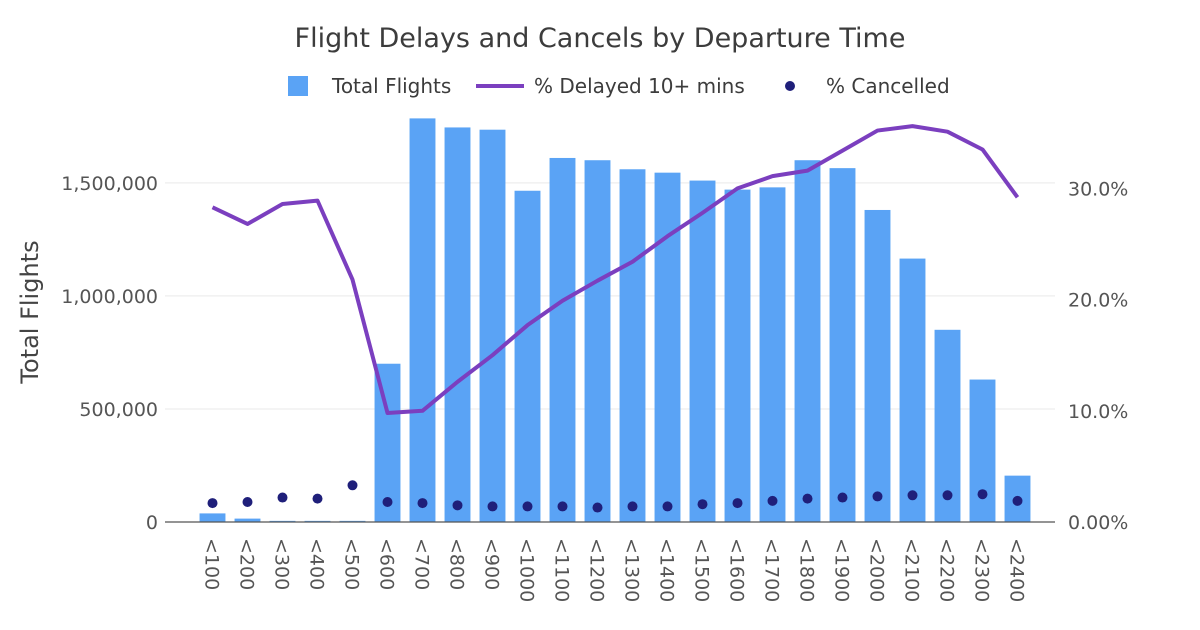 Image resolution: width=1200 pixels, height=630 pixels. Describe the element at coordinates (457, 564) in the screenshot. I see `x-tick-label: <800` at that location.